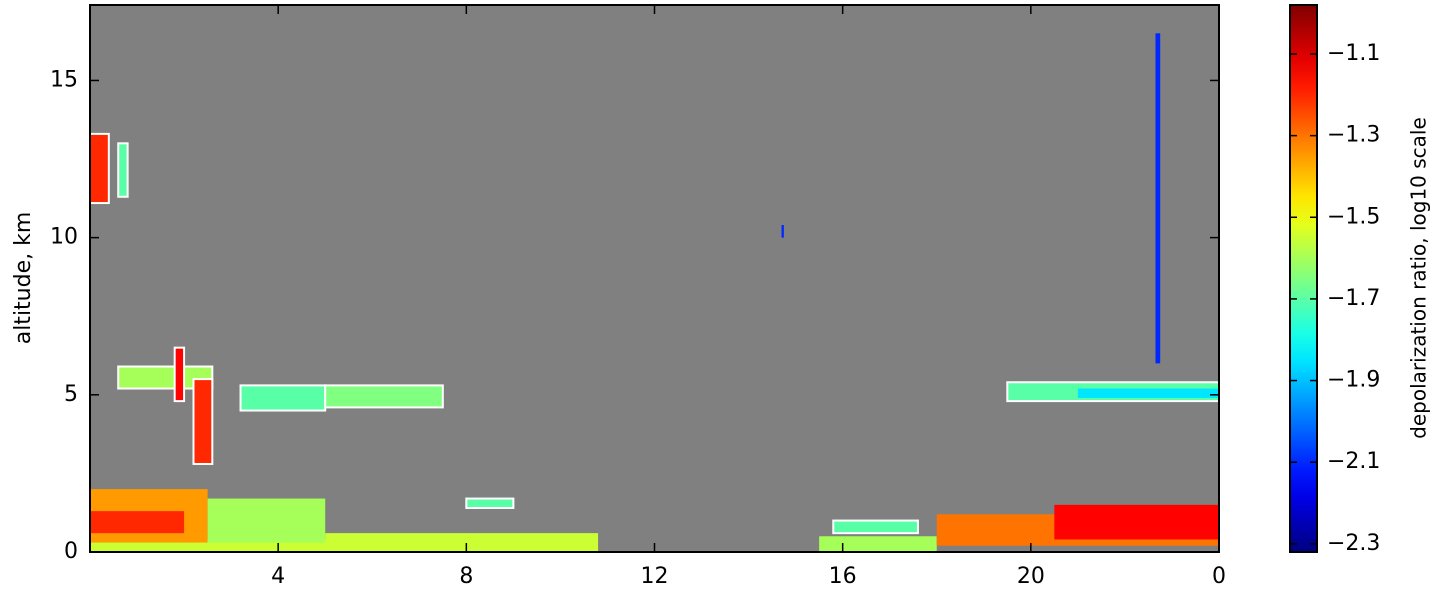  Describe the element at coordinates (843, 576) in the screenshot. I see `x-tick-label: 16` at that location.